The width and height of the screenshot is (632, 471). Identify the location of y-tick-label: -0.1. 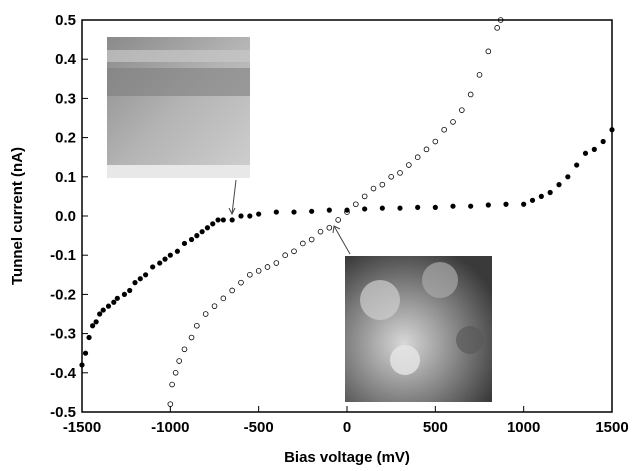
(63, 255).